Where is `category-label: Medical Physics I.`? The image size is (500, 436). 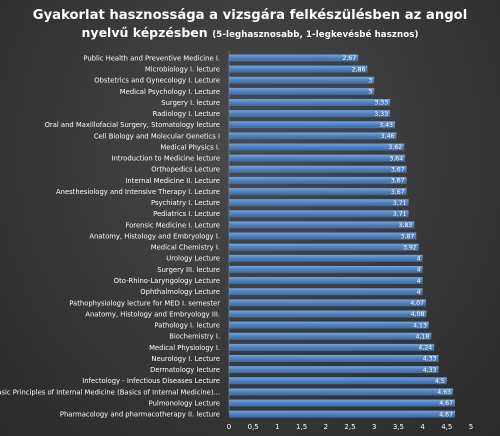
category-label: Medical Physics I. is located at coordinates (190, 147).